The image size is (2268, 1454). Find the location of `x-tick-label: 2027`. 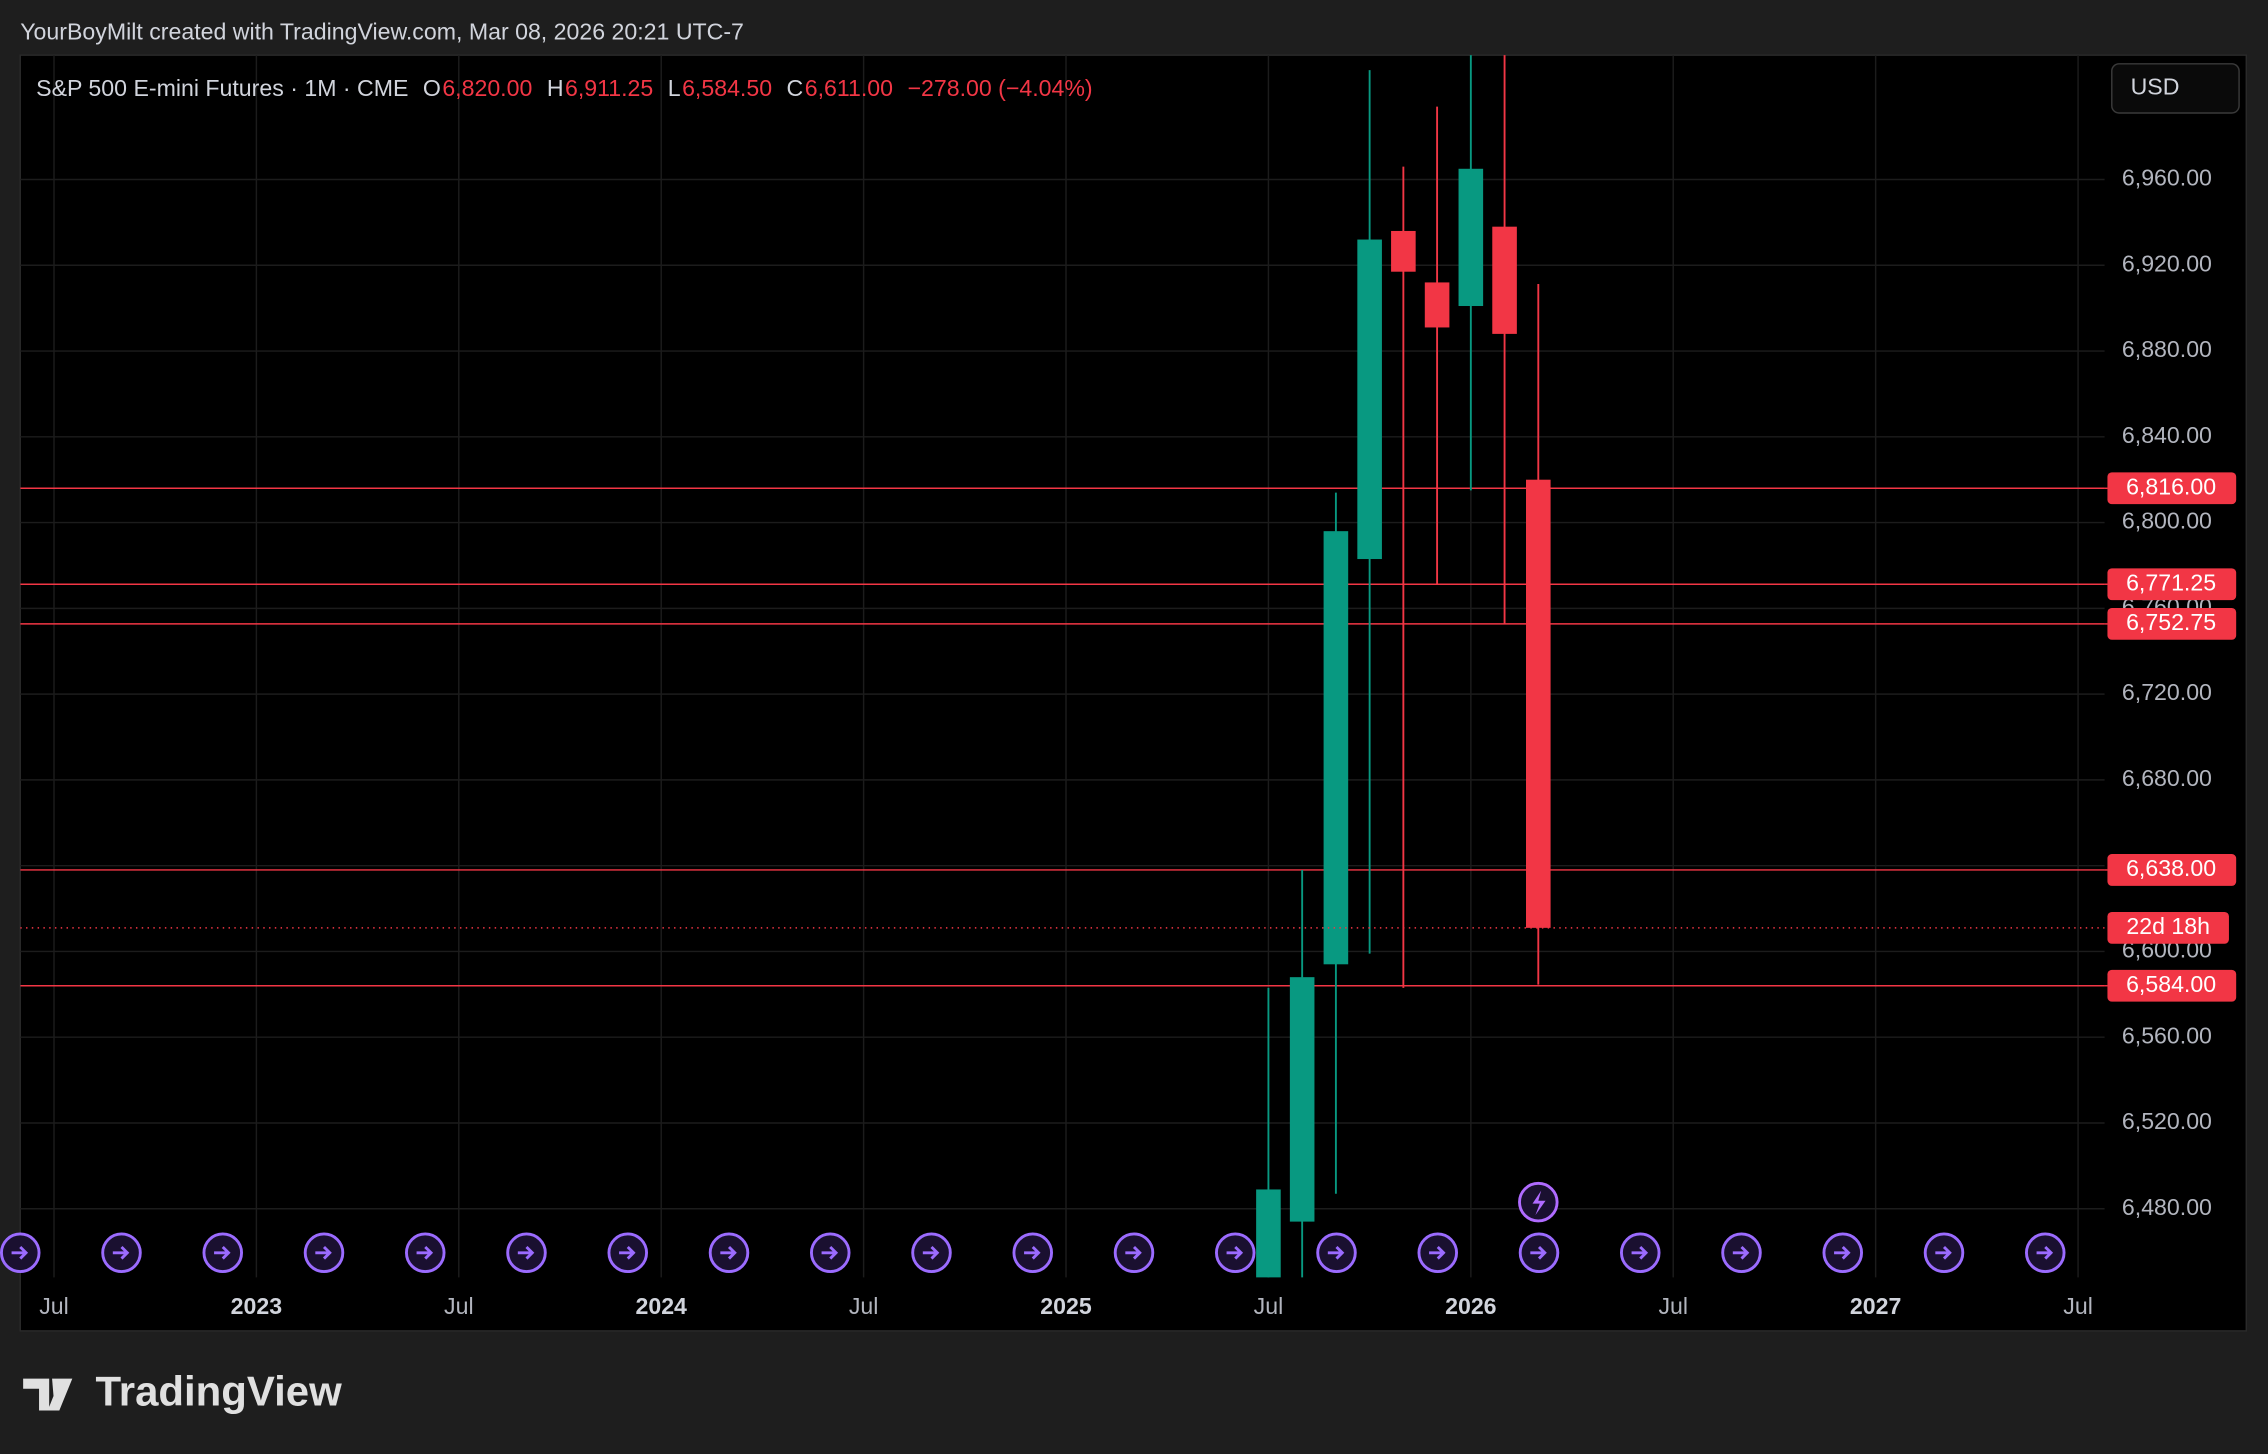

x-tick-label: 2027 is located at coordinates (1875, 1306).